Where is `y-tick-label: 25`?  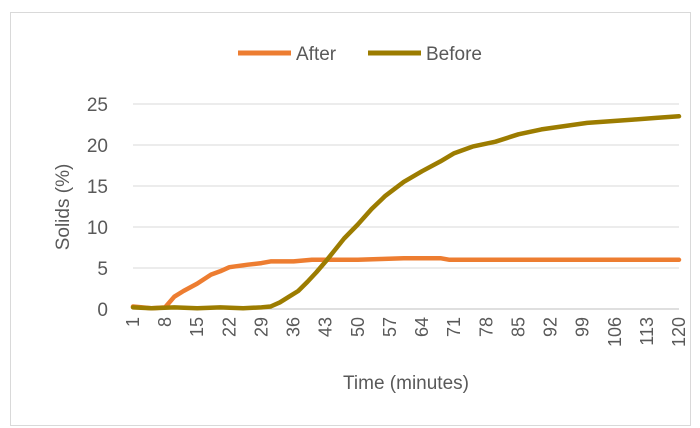 y-tick-label: 25 is located at coordinates (97, 105).